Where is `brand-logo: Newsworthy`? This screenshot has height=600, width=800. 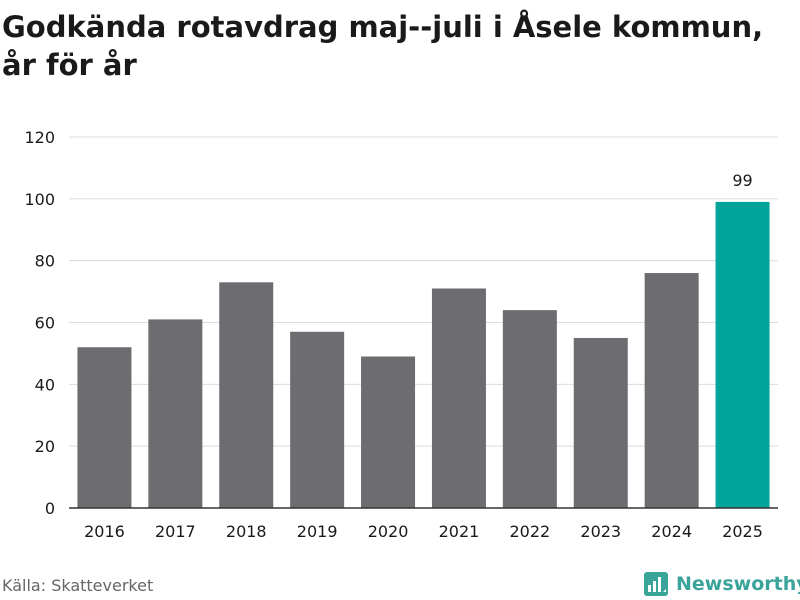
brand-logo: Newsworthy is located at coordinates (722, 584).